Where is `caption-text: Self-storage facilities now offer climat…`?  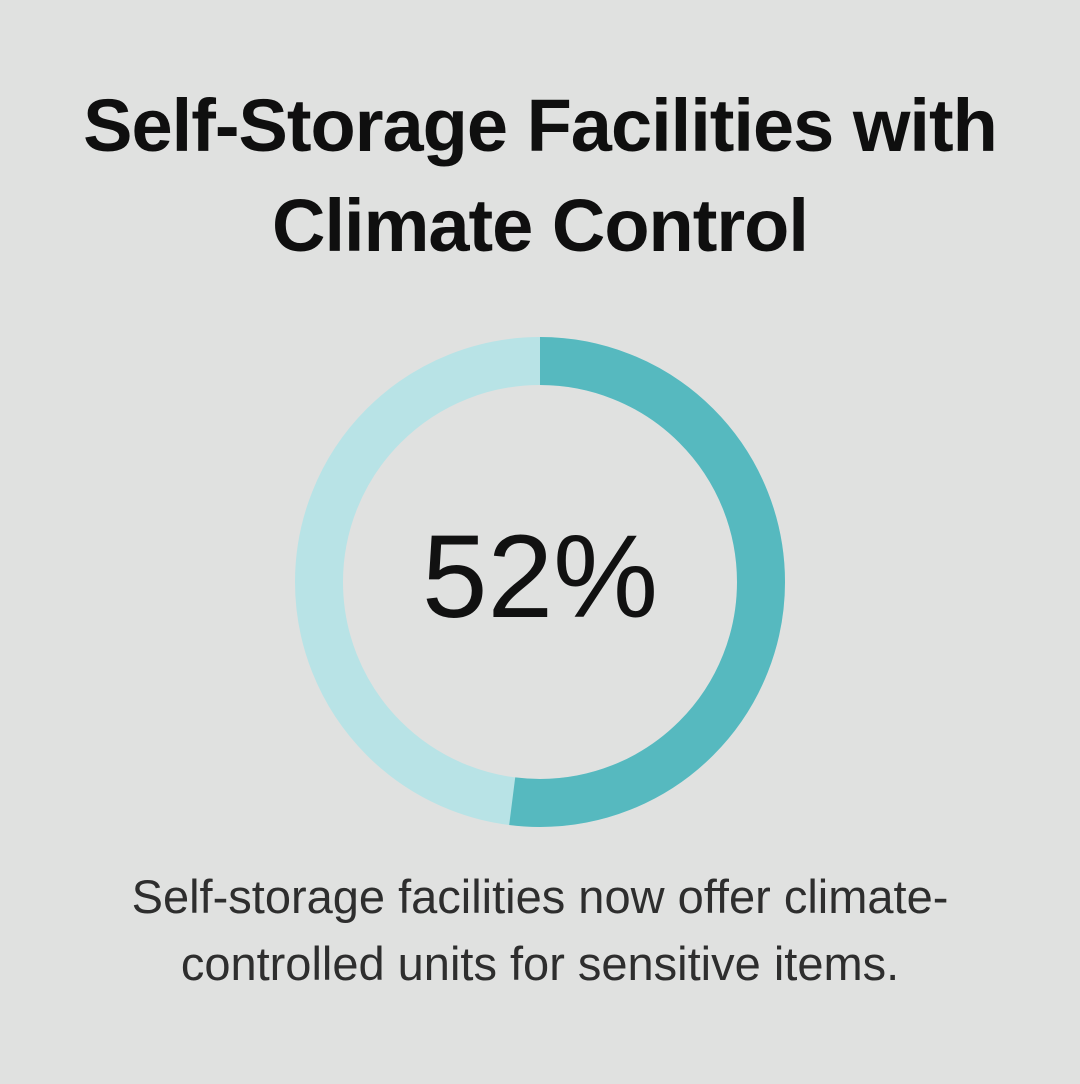
caption-text: Self-storage facilities now offer climat… is located at coordinates (540, 930).